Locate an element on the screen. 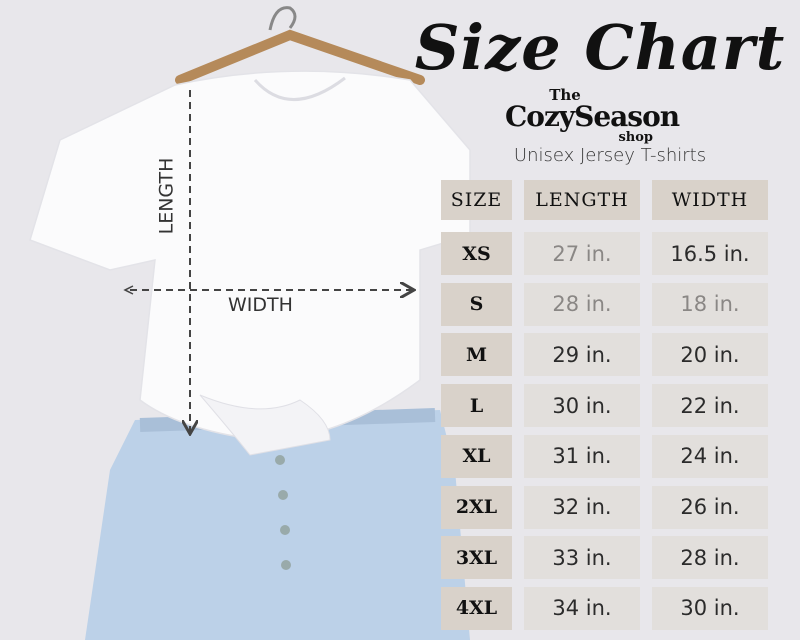 The image size is (800, 640). brand-logo: The CozySeason shop is located at coordinates (592, 115).